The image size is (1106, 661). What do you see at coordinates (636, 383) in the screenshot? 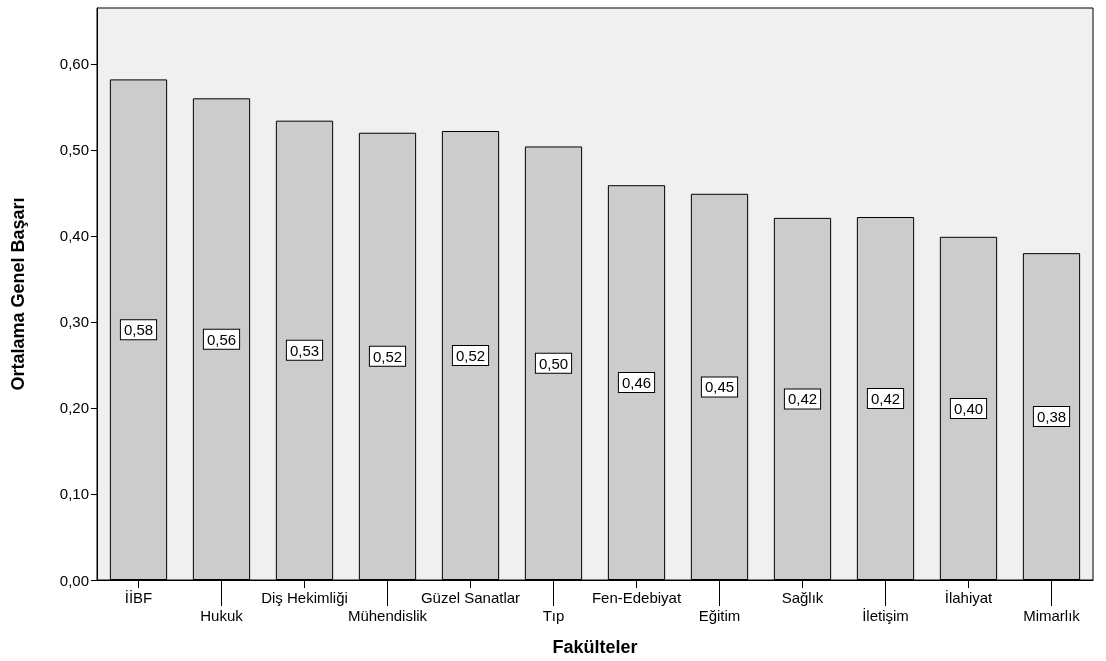
I see `data-label: 0,46` at bounding box center [636, 383].